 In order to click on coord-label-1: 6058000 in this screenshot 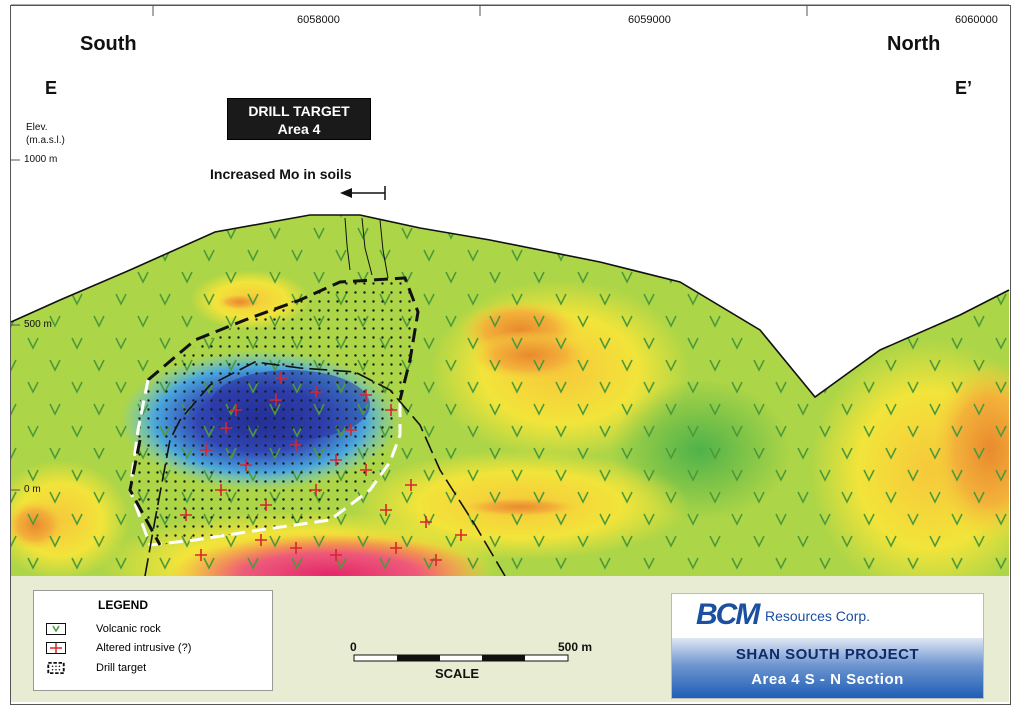, I will do `click(318, 20)`.